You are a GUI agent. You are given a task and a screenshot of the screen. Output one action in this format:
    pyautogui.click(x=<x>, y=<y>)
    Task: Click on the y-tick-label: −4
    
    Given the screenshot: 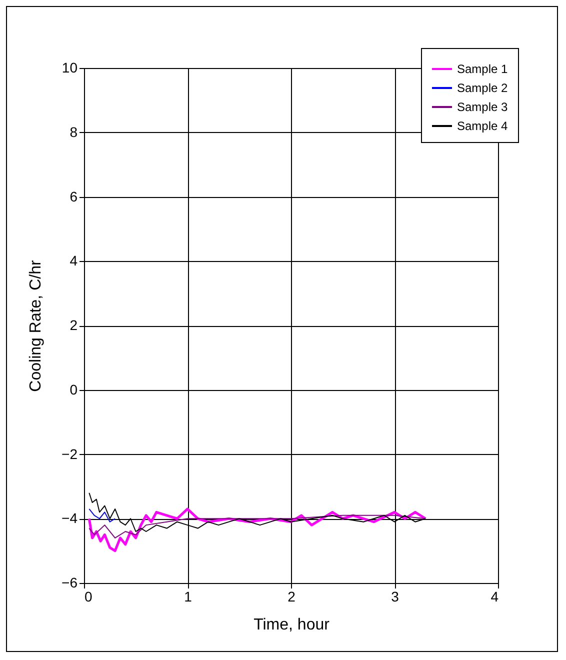 What is the action you would take?
    pyautogui.click(x=70, y=518)
    